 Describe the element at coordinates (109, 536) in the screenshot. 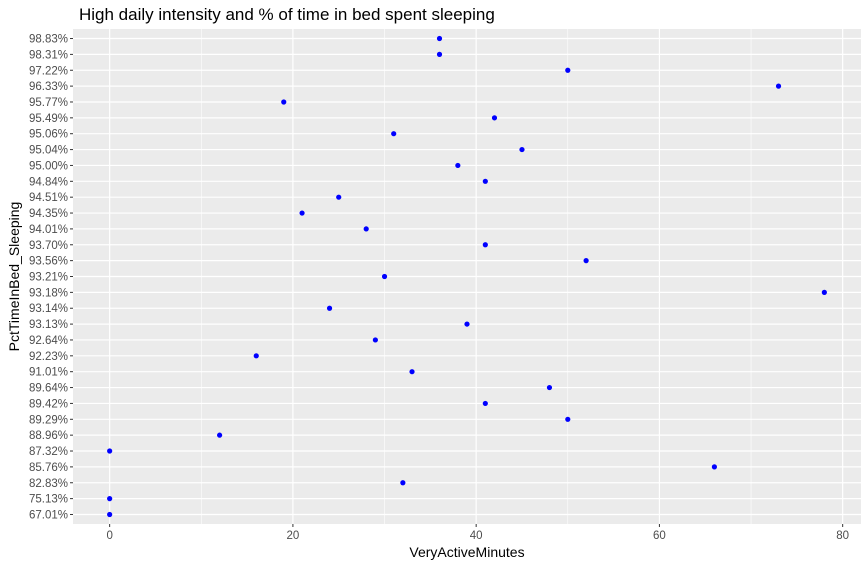

I see `x-tick-label: 0` at that location.